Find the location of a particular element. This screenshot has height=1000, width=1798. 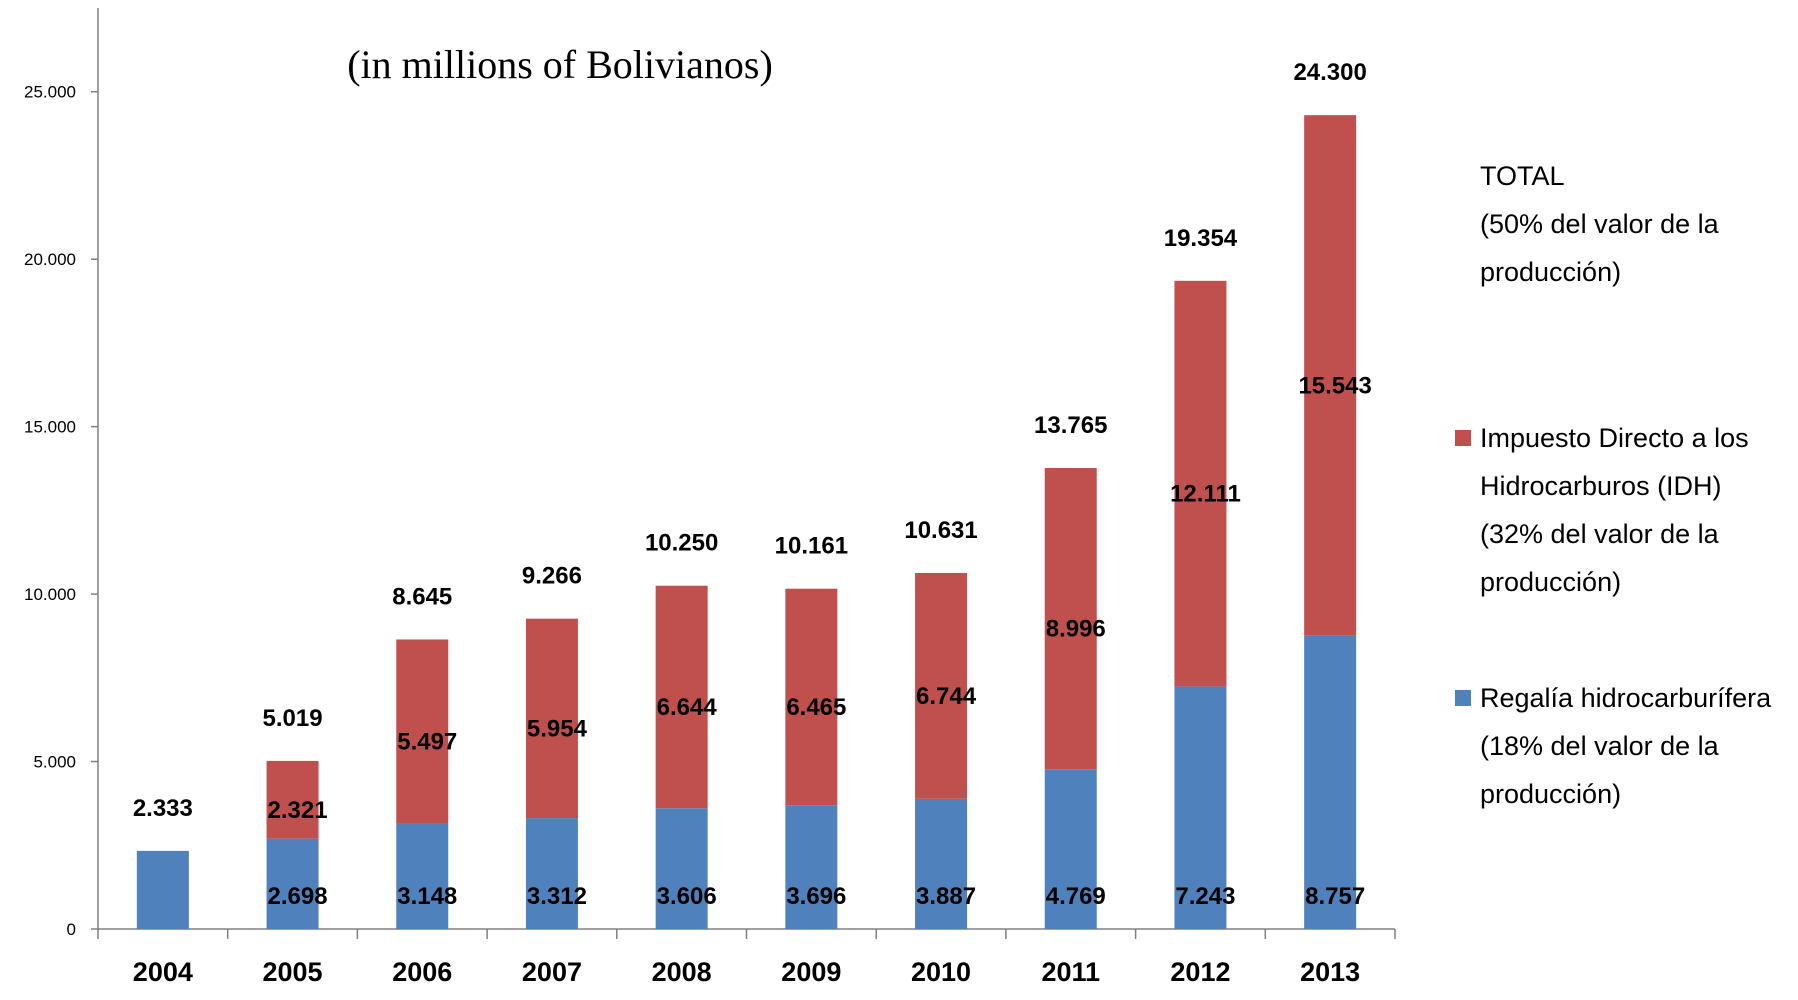

total-label: 10.161 is located at coordinates (811, 546).